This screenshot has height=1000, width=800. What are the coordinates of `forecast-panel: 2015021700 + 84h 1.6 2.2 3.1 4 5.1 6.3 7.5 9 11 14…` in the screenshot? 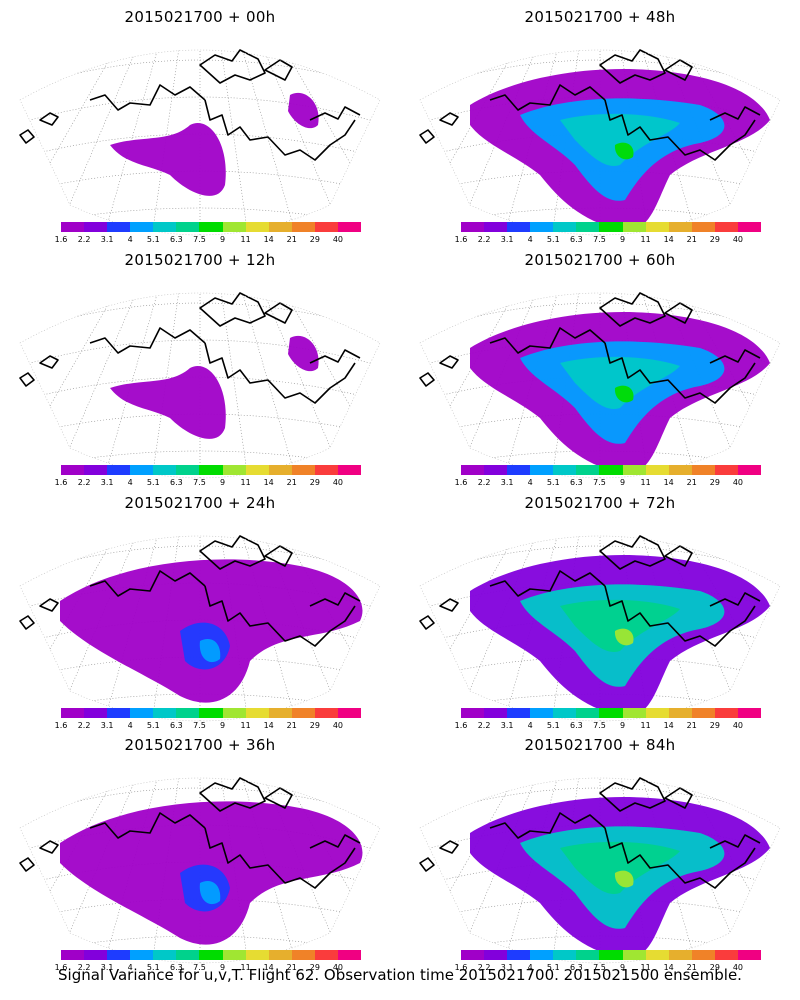 It's located at (600, 850).